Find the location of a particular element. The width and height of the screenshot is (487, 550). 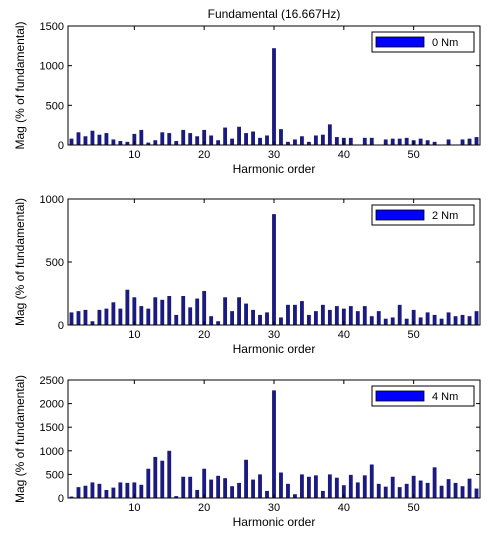

y-tick-label: 1500 is located at coordinates (52, 428).